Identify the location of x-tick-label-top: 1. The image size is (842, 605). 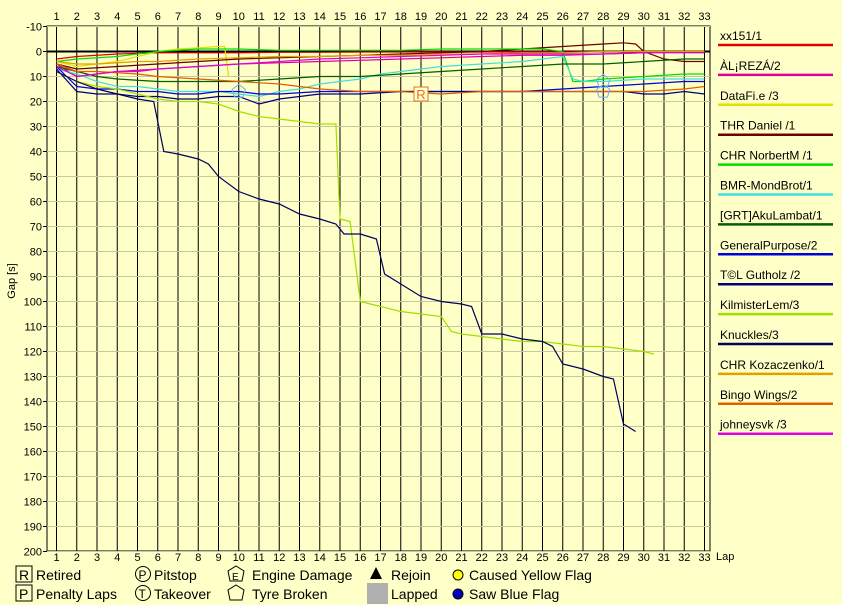
(56, 17).